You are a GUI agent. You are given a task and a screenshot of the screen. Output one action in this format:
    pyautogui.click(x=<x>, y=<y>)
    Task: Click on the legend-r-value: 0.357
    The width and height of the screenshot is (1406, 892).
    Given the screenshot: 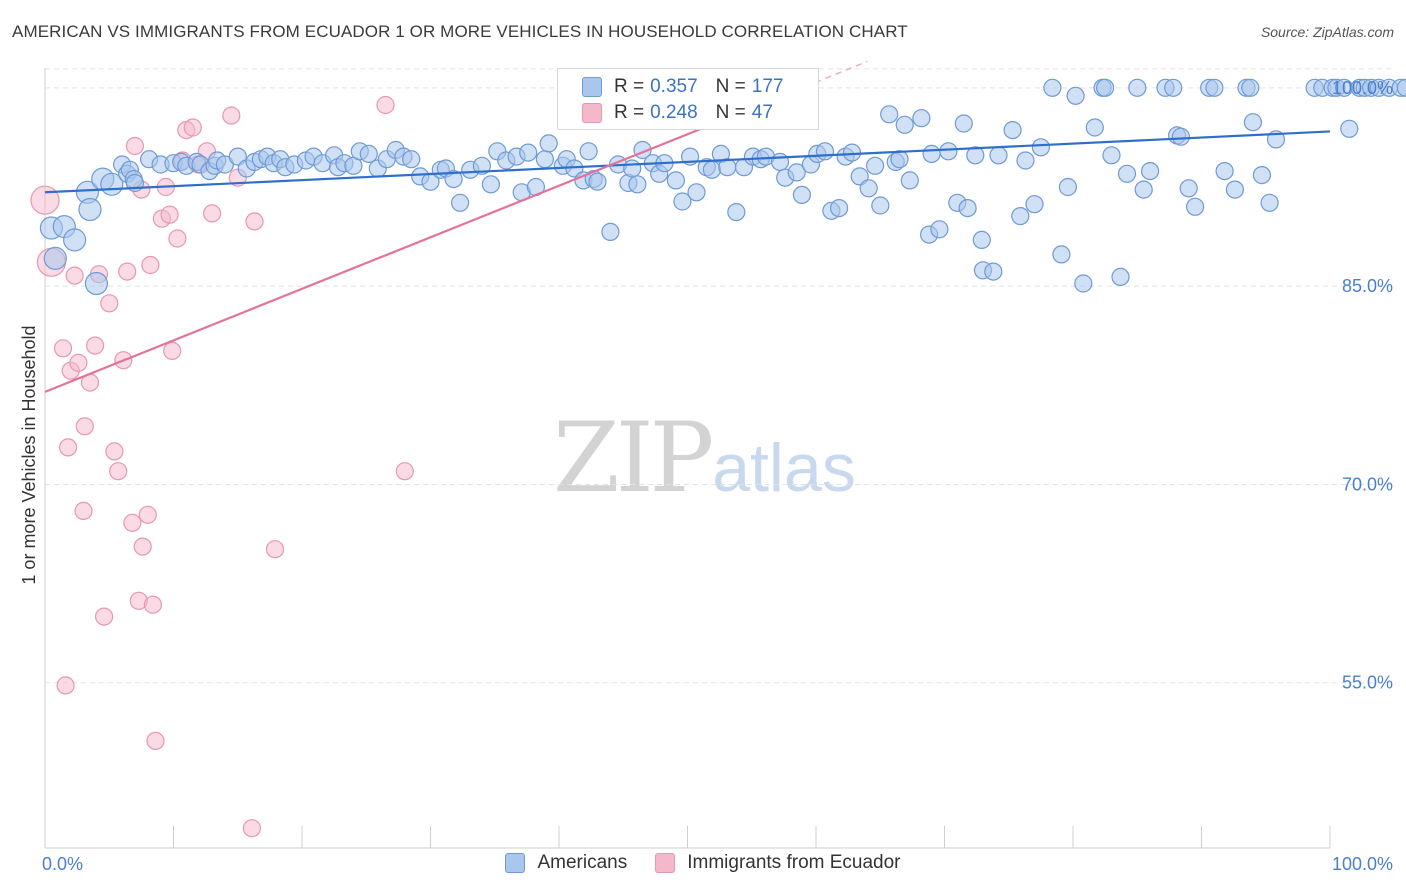 What is the action you would take?
    pyautogui.click(x=674, y=86)
    